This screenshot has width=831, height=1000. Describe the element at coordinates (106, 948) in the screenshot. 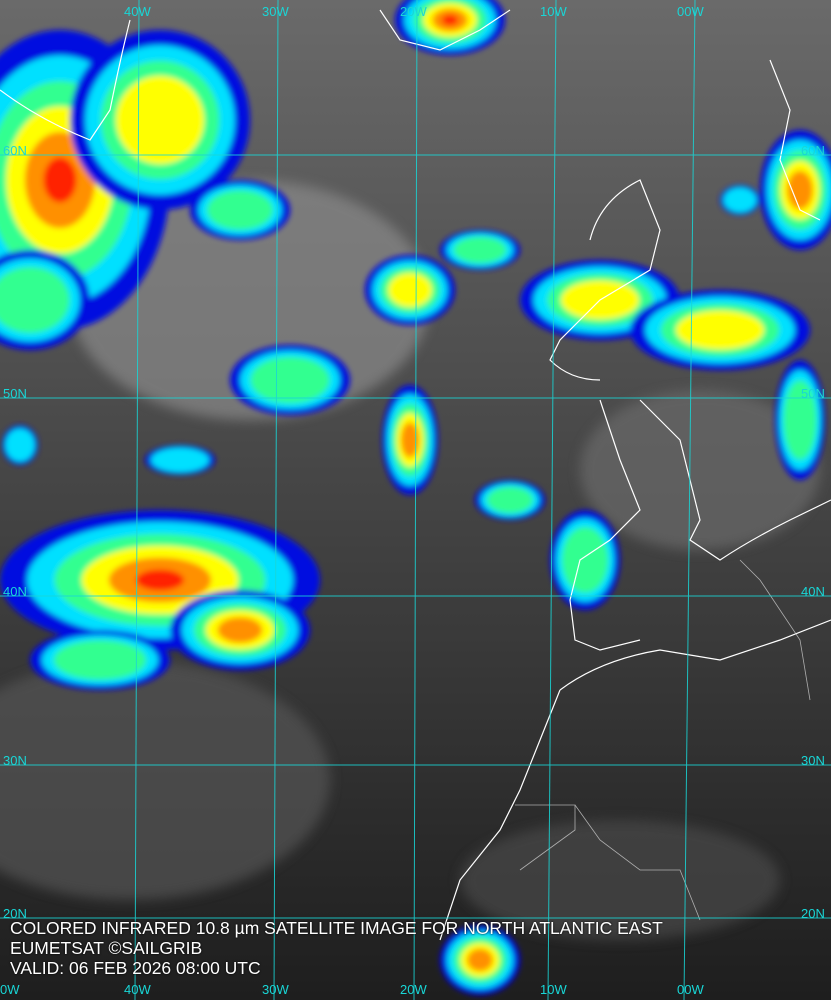

I see `caption-source: EUMETSAT ©SAILGRIB` at that location.